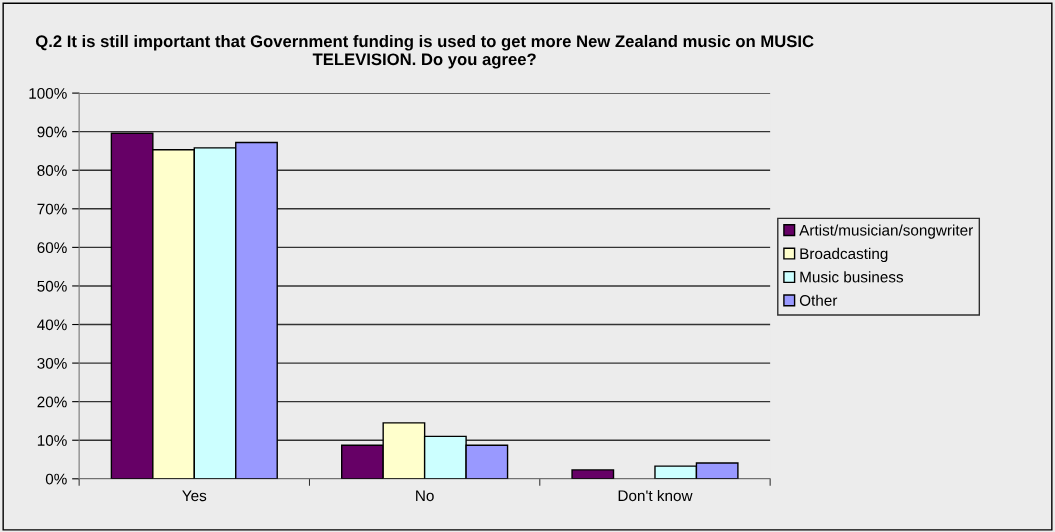 The height and width of the screenshot is (532, 1055). Describe the element at coordinates (655, 495) in the screenshot. I see `x-tick-label: Don't know` at that location.